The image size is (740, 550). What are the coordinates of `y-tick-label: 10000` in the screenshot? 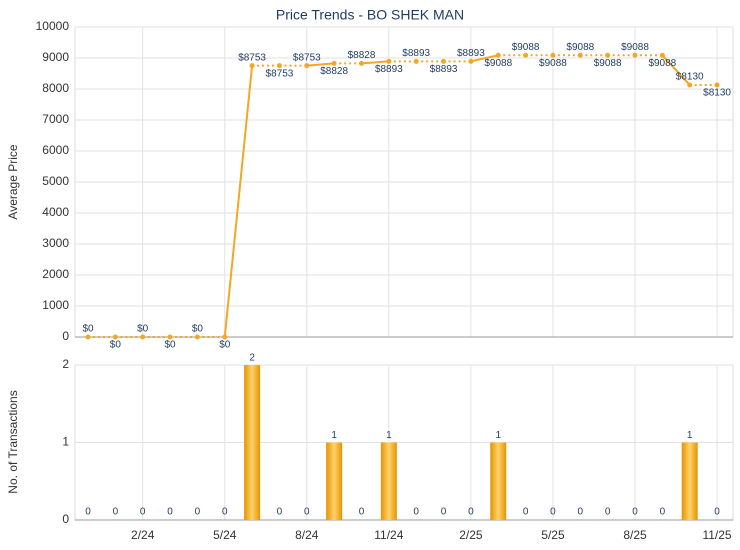 It's located at (53, 26).